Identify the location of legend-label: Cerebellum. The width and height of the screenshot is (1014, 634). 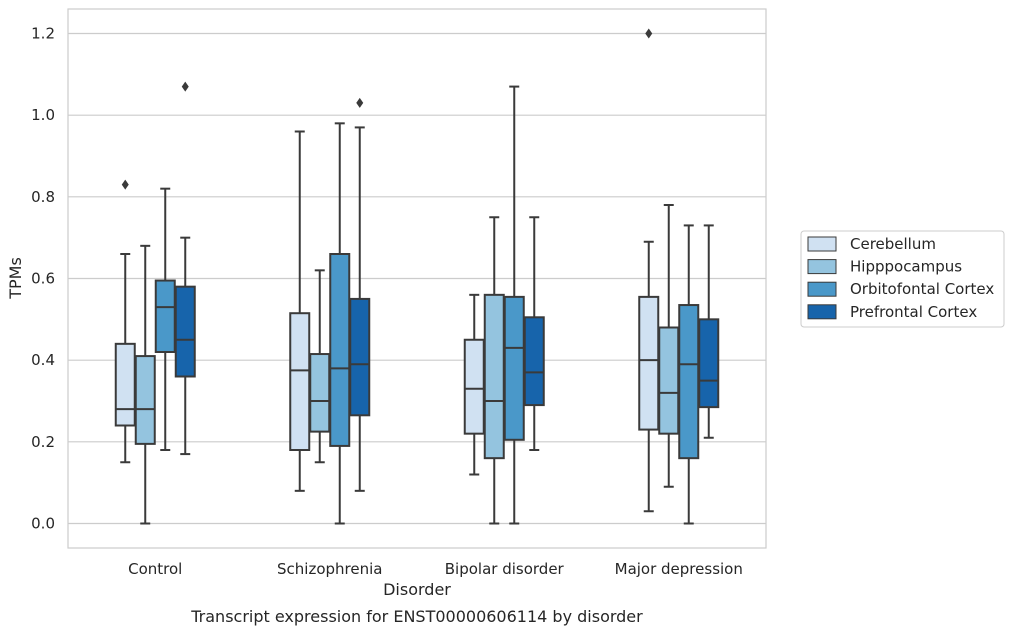
(893, 244).